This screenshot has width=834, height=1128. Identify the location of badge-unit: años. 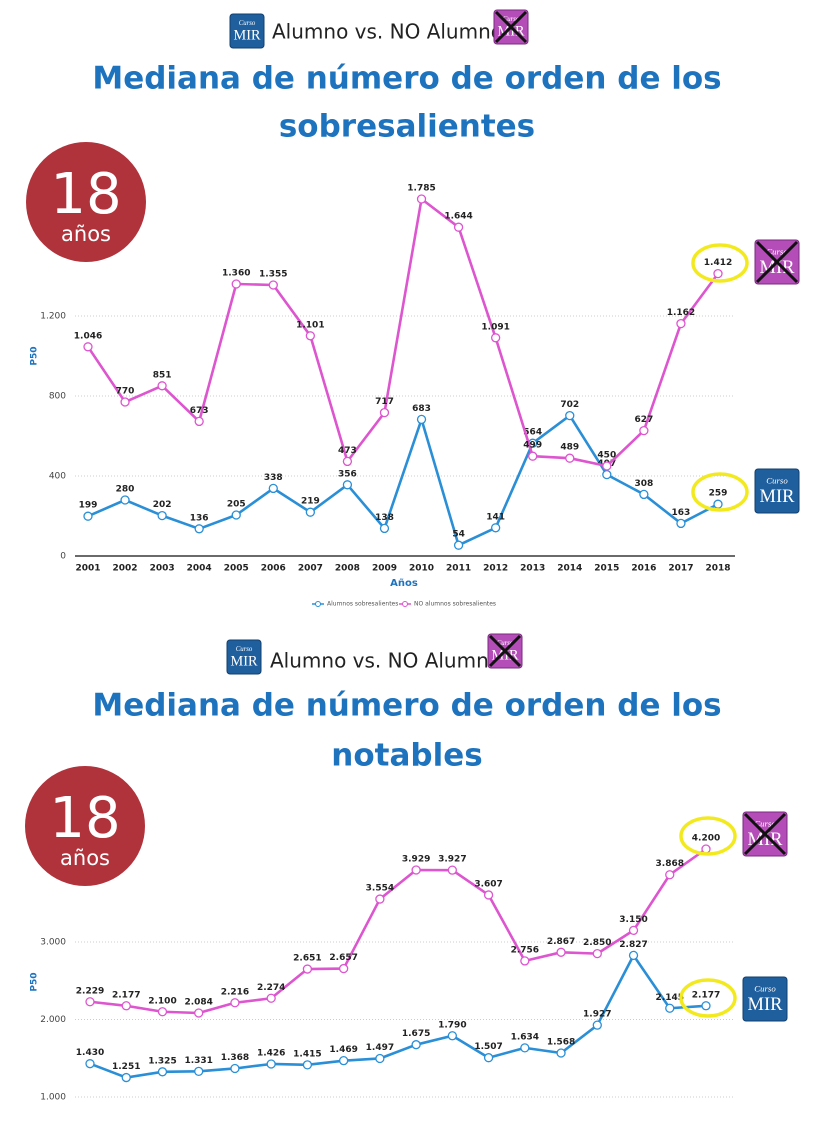
(86, 234).